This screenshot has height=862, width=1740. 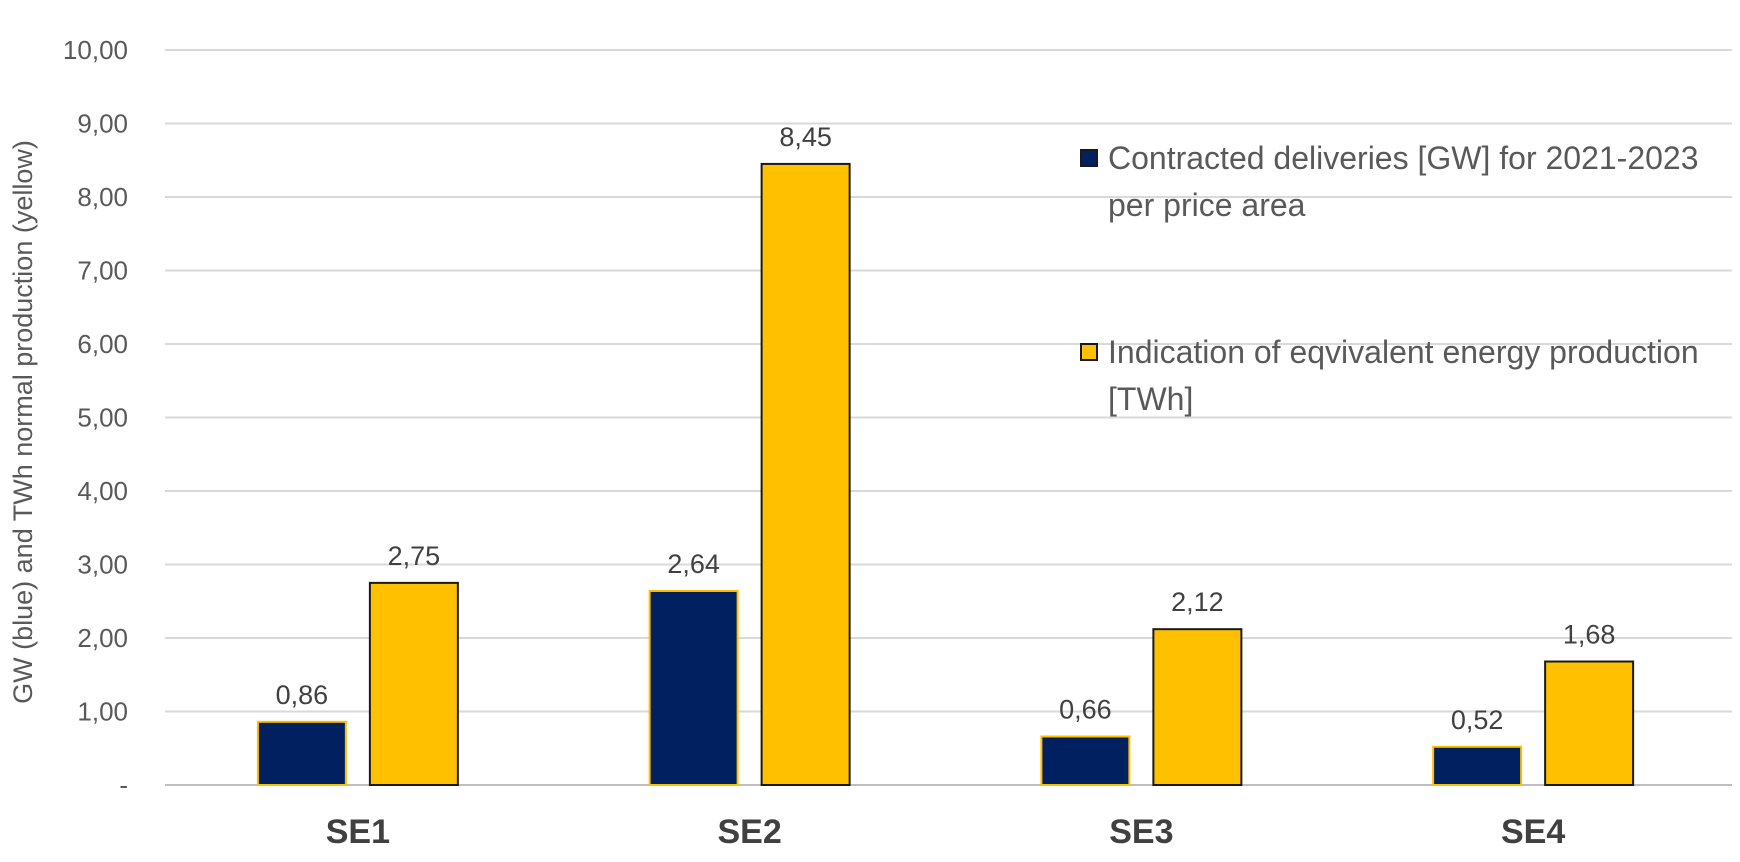 What do you see at coordinates (1477, 766) in the screenshot?
I see `bar-contracted-deliveries-se4` at bounding box center [1477, 766].